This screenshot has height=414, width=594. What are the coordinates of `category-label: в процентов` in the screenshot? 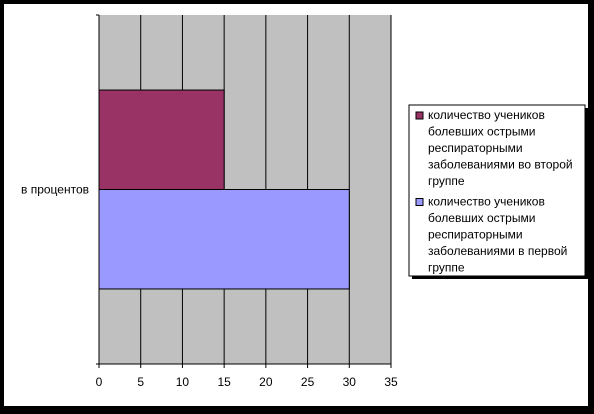 It's located at (55, 190).